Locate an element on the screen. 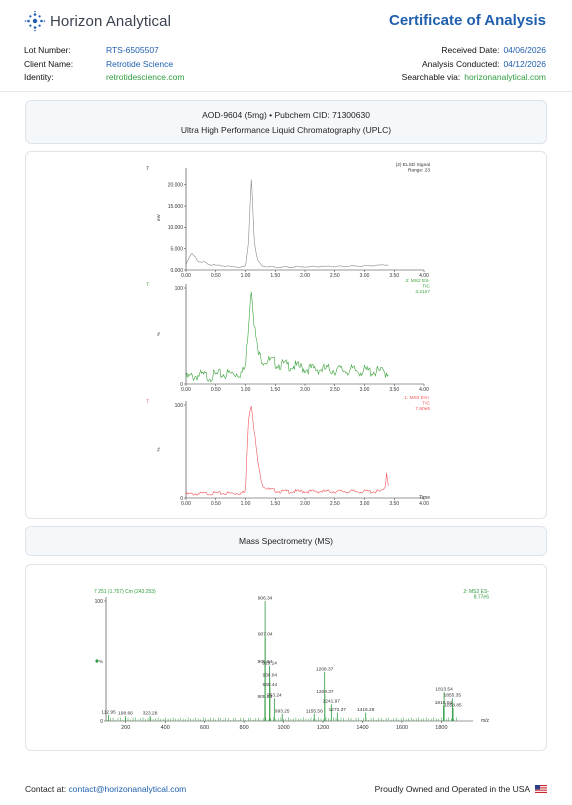  panel-legend-line: Range: 23 is located at coordinates (419, 171).